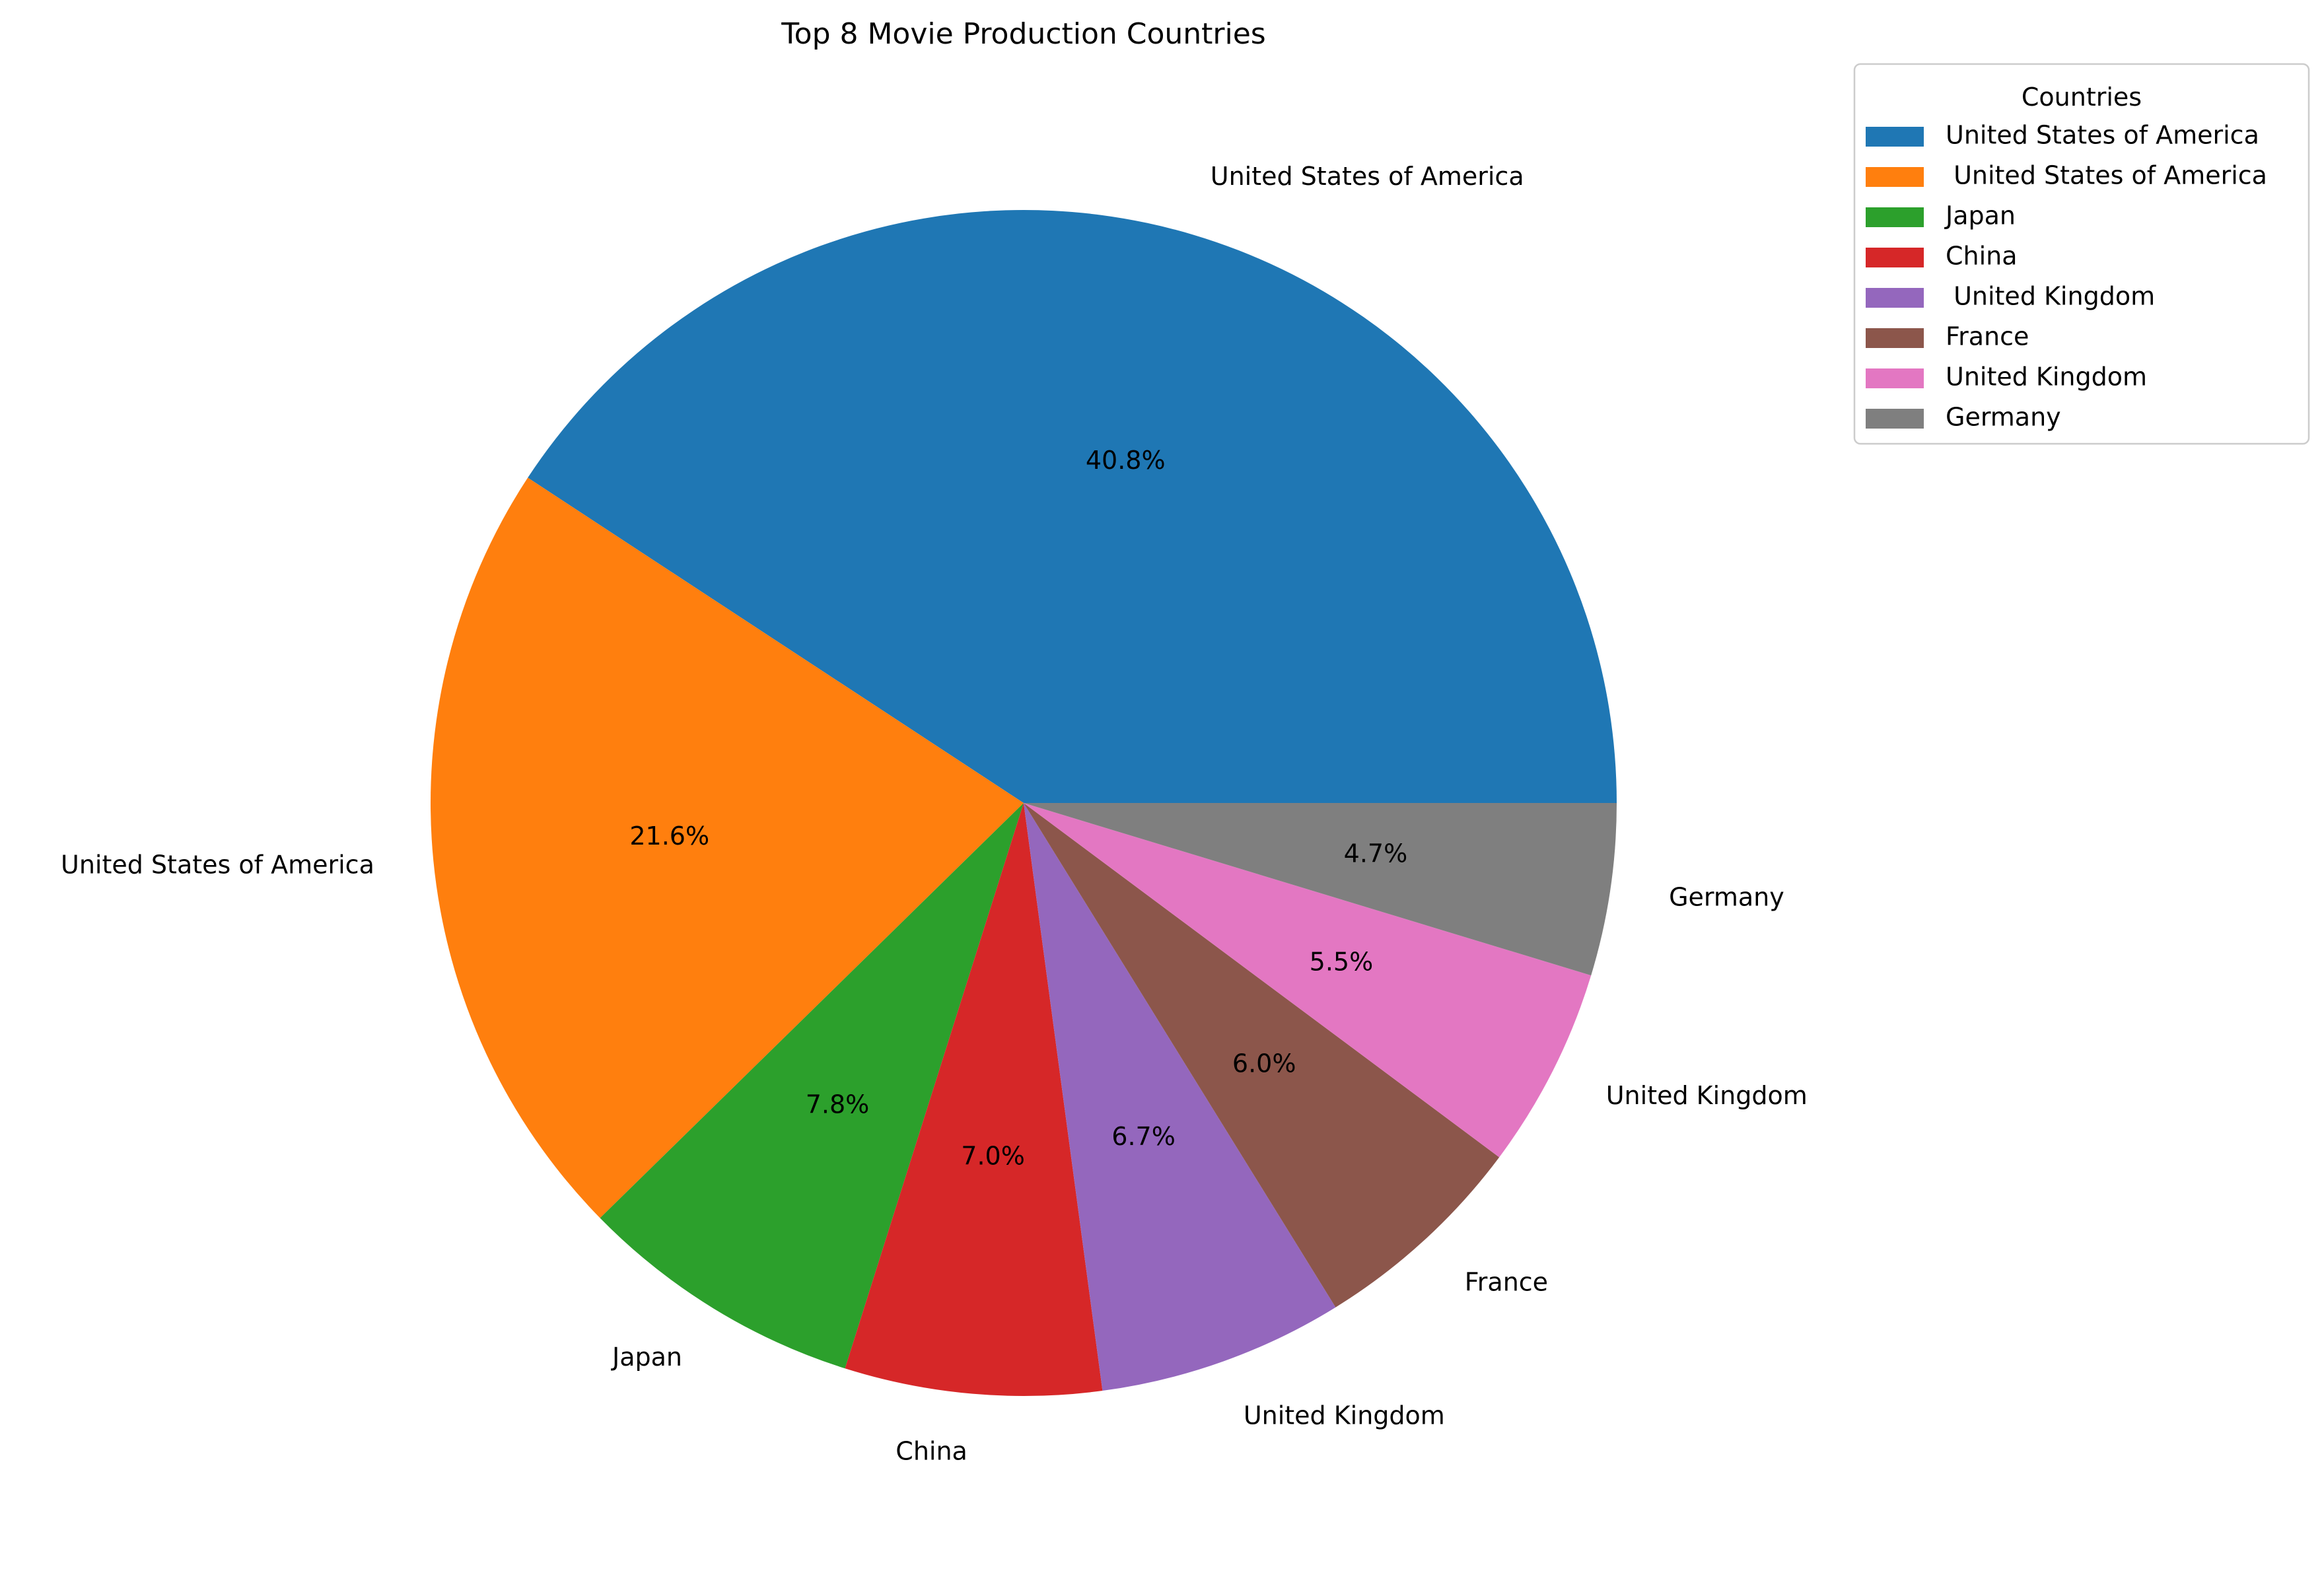  I want to click on slice-percent-label: 7.8%, so click(838, 1104).